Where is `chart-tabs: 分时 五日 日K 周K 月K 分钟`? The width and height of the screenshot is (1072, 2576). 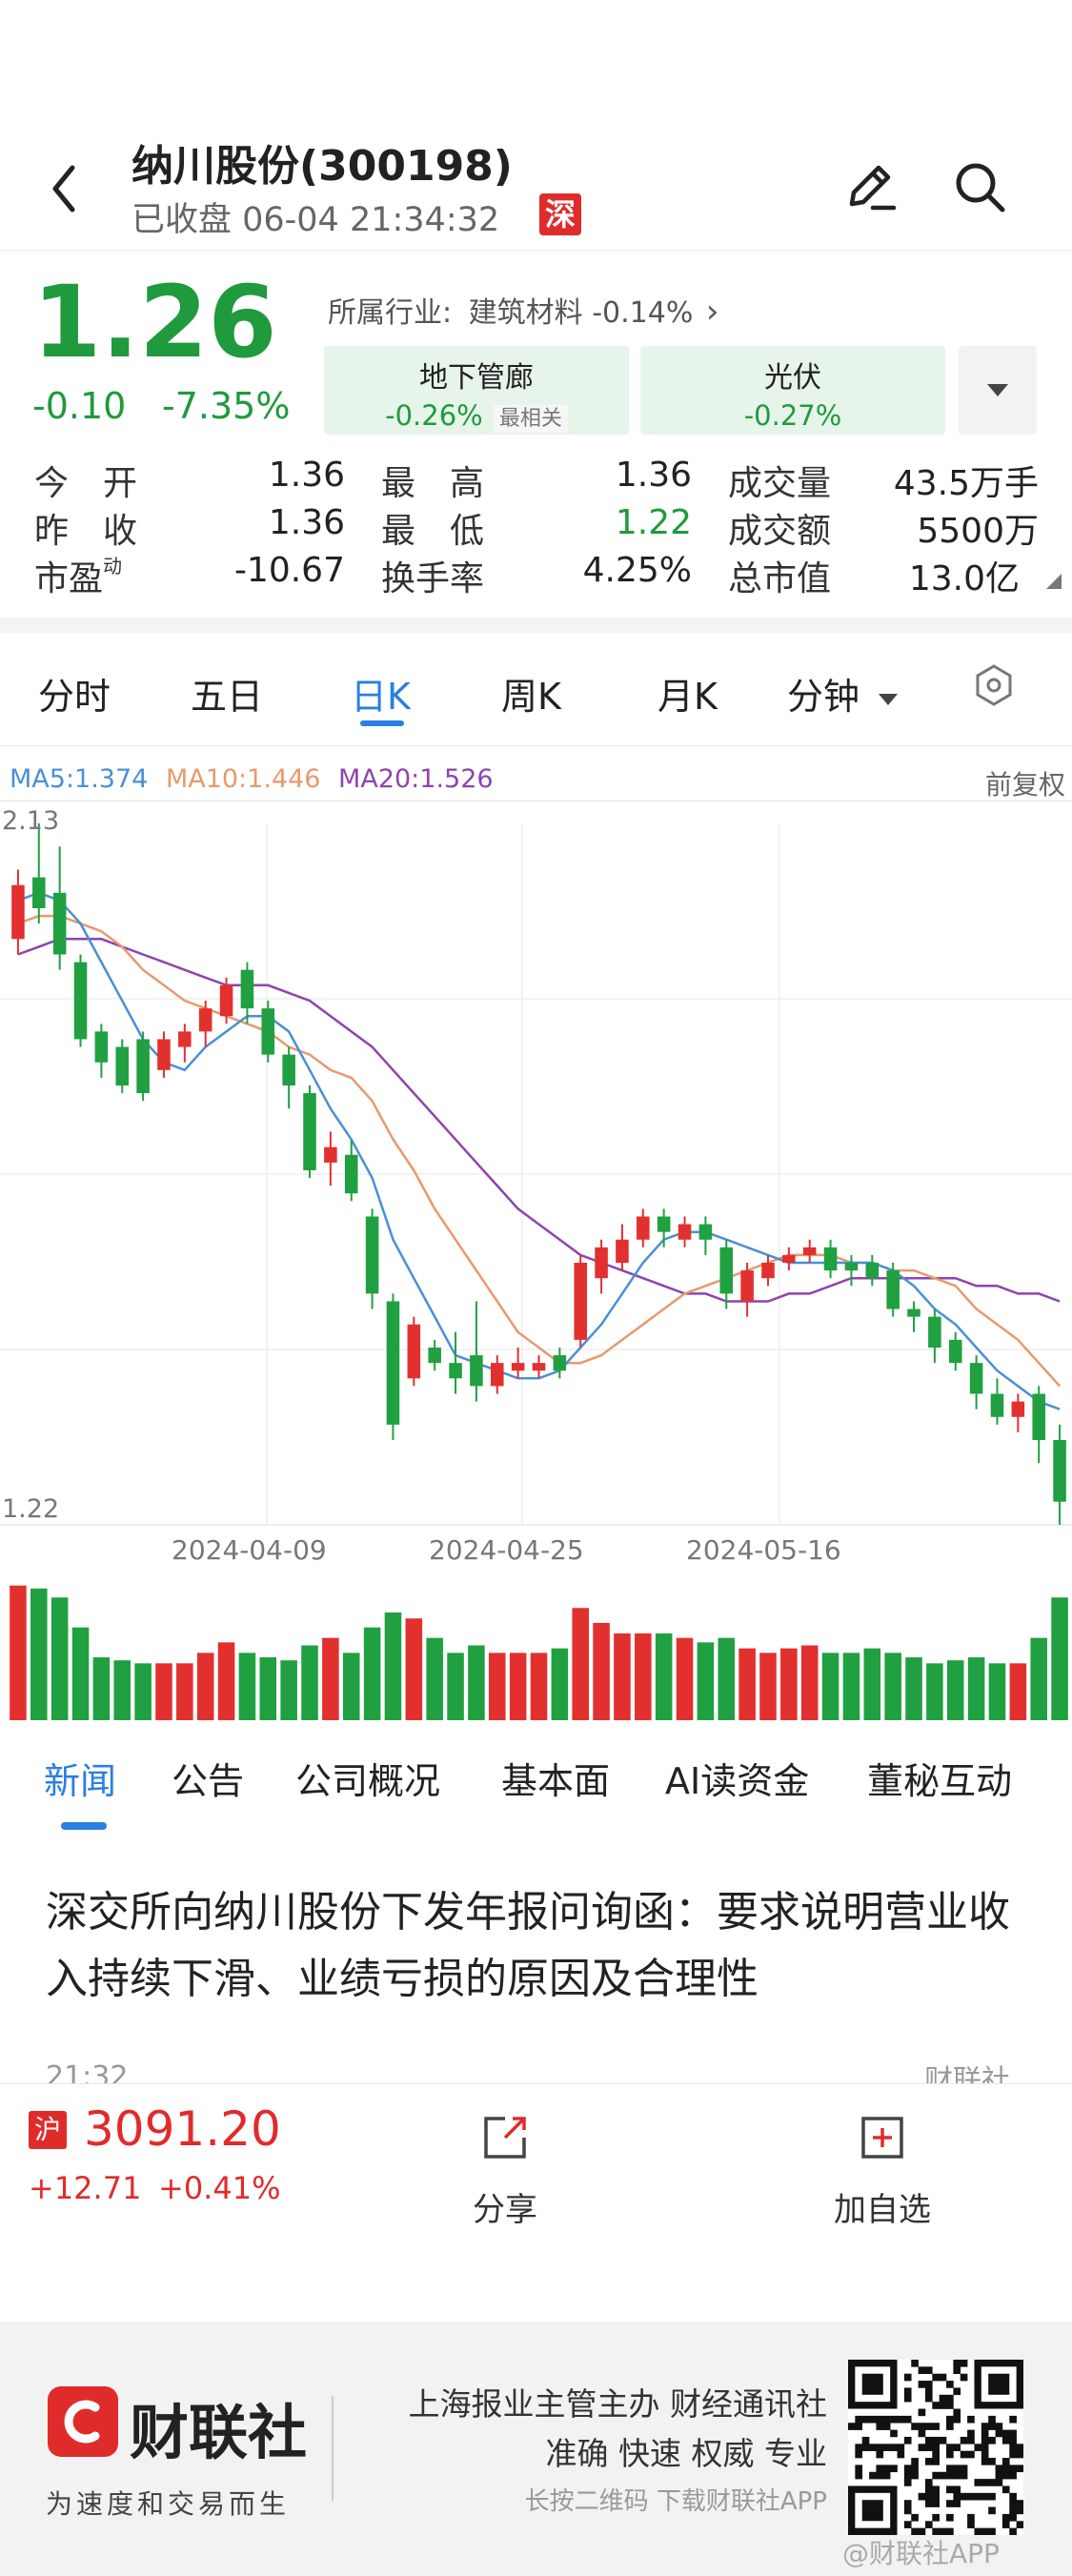
chart-tabs: 分时 五日 日K 周K 月K 分钟 is located at coordinates (536, 689).